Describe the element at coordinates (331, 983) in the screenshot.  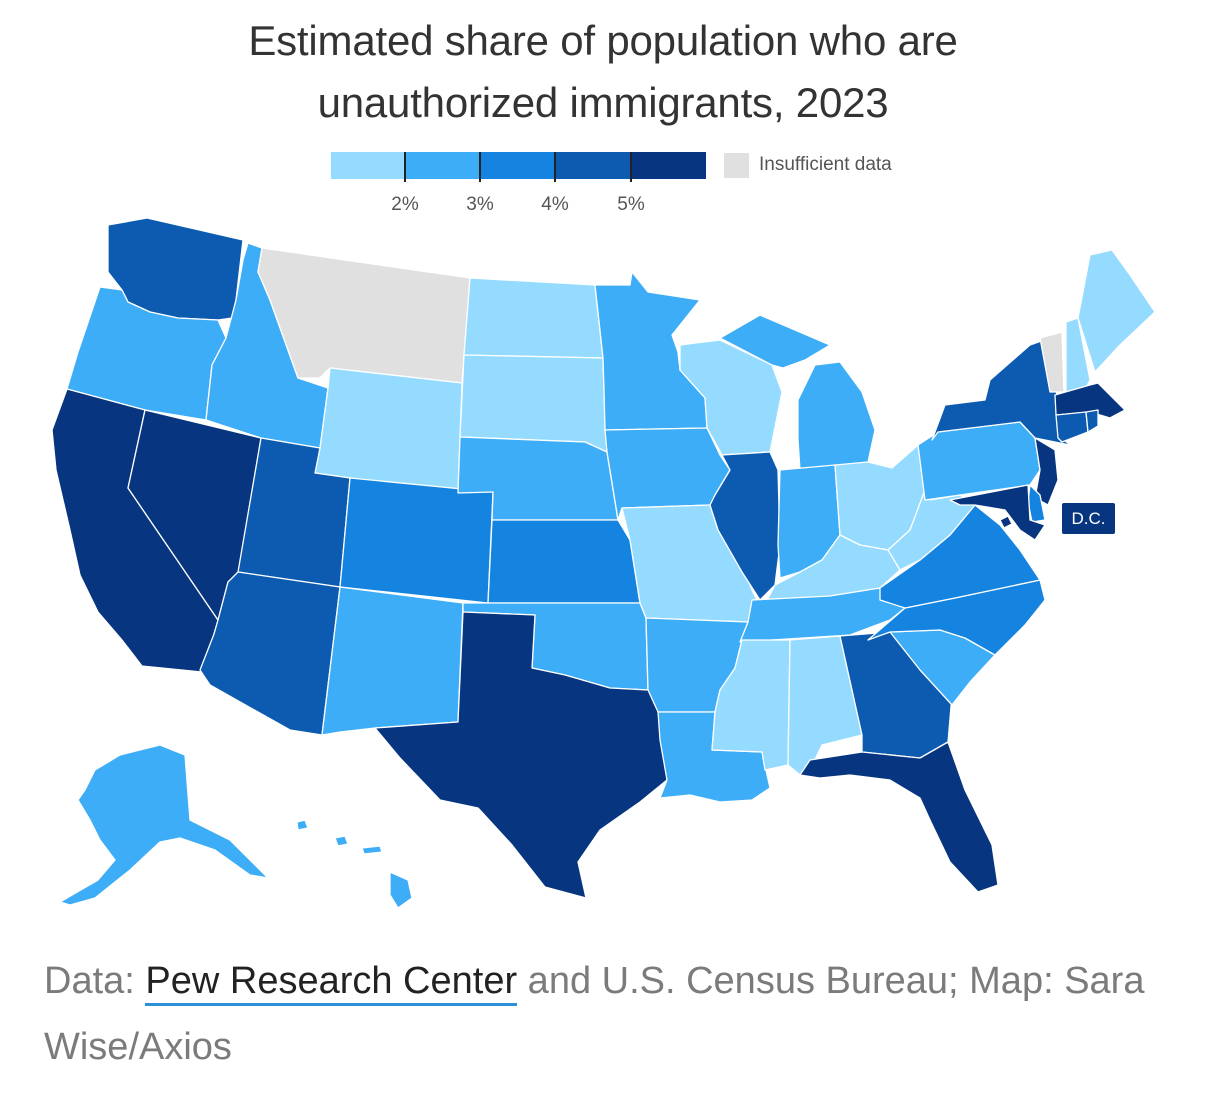
I see `source-link-pew: Pew Research Center` at that location.